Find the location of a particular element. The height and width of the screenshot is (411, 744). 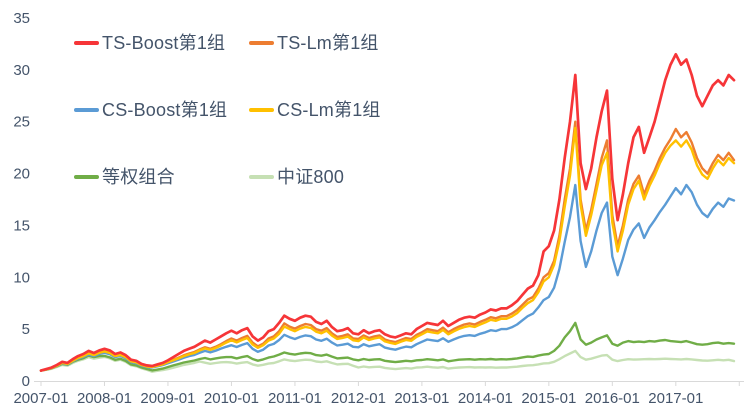

x-tick-label: 2012-01 is located at coordinates (358, 398).